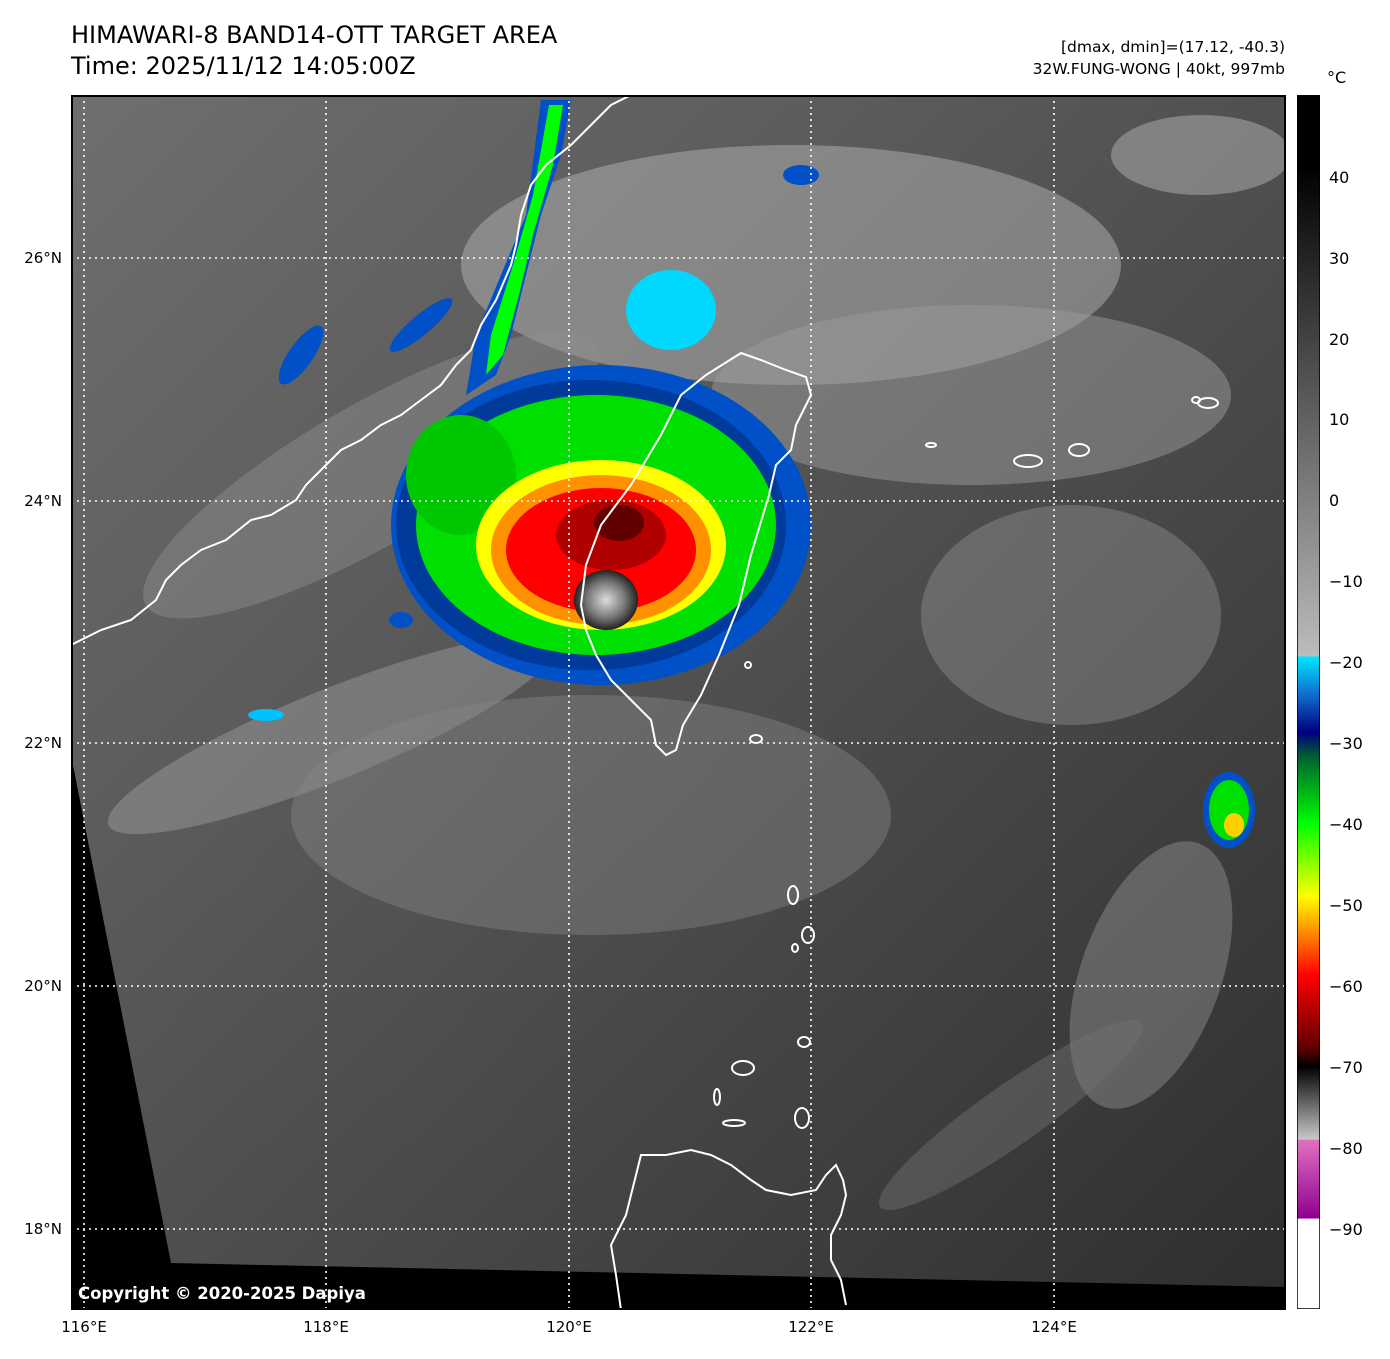  Describe the element at coordinates (1339, 419) in the screenshot. I see `colorbar-tick-10: 10` at that location.